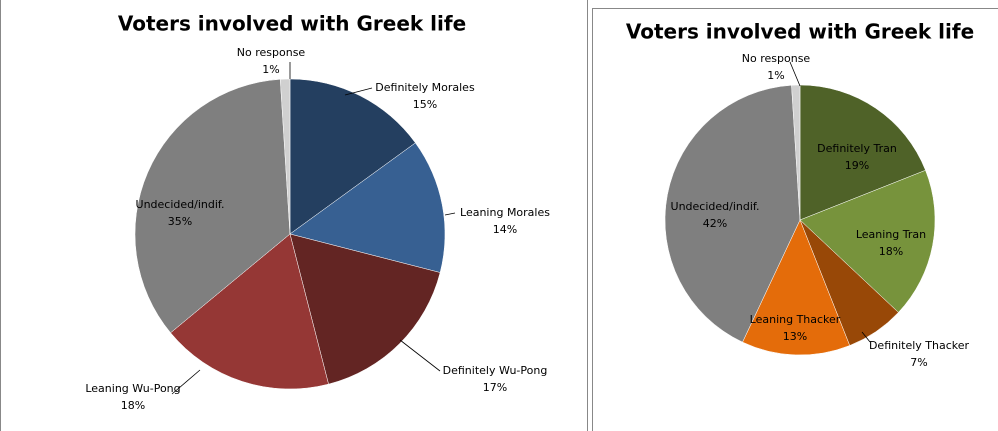 This screenshot has height=431, width=998. What do you see at coordinates (505, 229) in the screenshot?
I see `value-label: 14%` at bounding box center [505, 229].